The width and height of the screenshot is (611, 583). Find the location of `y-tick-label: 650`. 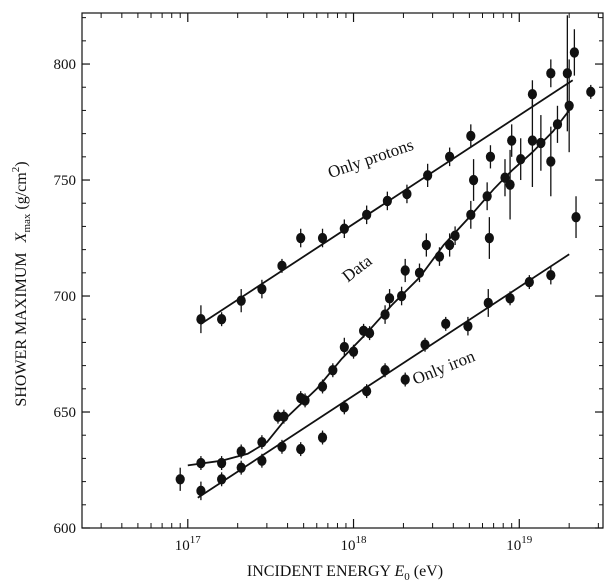

y-tick-label: 650 is located at coordinates (65, 413).